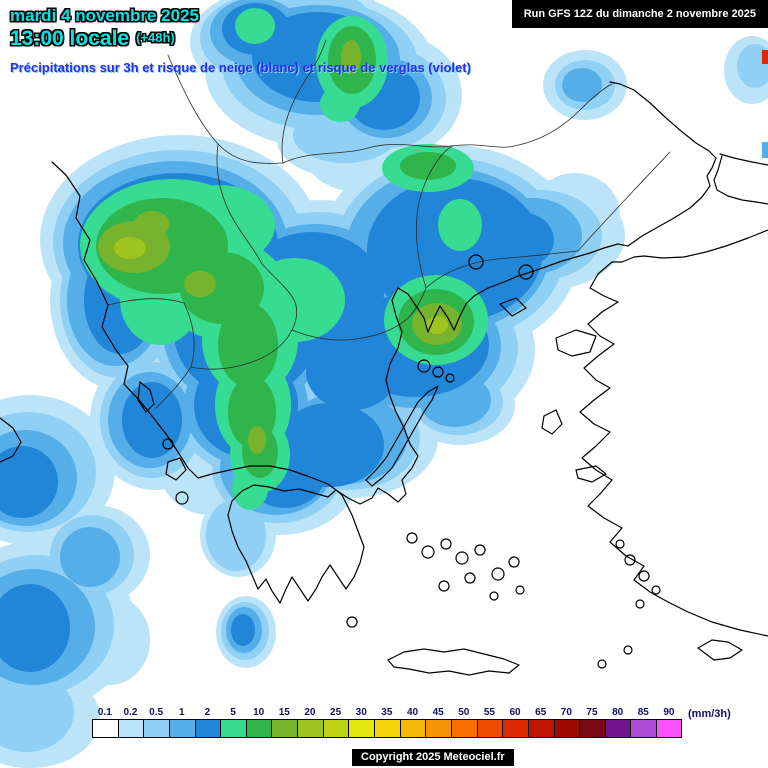  What do you see at coordinates (176, 469) in the screenshot?
I see `island-kefalonia` at bounding box center [176, 469].